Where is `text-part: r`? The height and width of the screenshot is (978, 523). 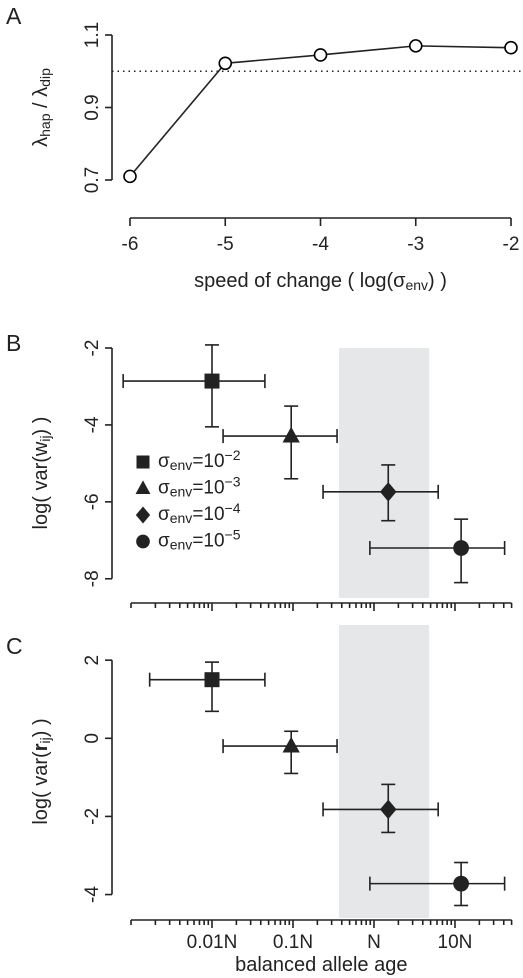 text-part: r is located at coordinates (41, 747).